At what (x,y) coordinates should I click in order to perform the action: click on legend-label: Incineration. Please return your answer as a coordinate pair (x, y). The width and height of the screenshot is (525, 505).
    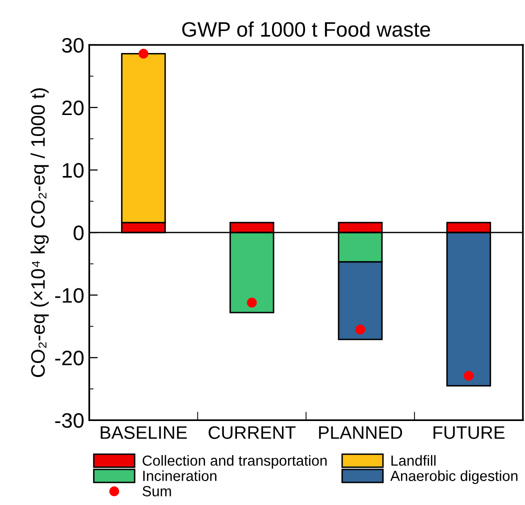
    Looking at the image, I should click on (179, 476).